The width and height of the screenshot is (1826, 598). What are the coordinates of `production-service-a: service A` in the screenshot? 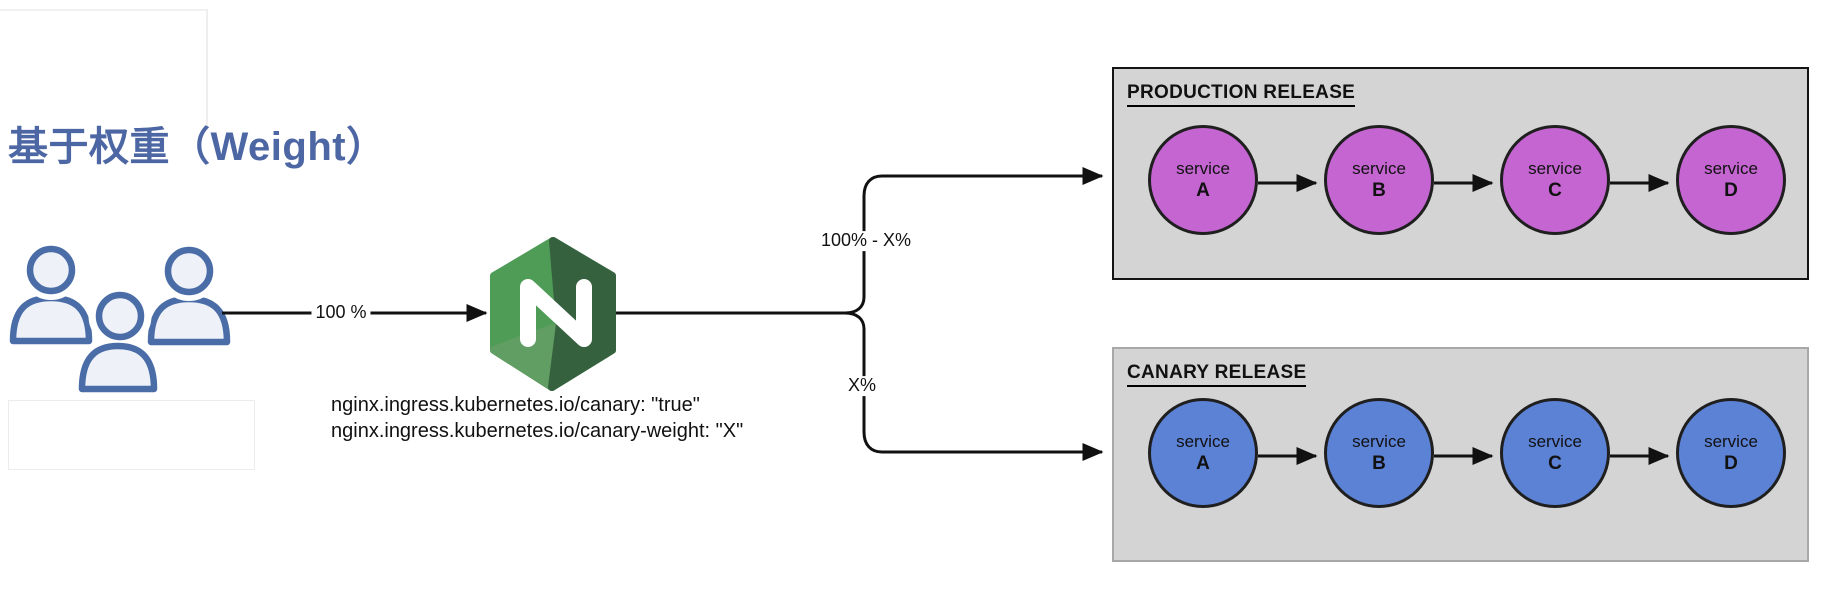 It's located at (1203, 180).